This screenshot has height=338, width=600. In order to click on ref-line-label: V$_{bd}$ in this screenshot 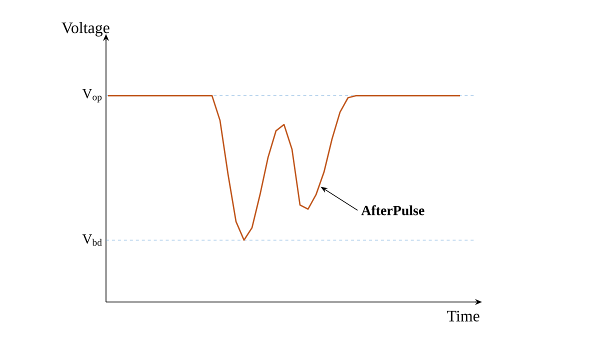, I will do `click(92, 240)`.